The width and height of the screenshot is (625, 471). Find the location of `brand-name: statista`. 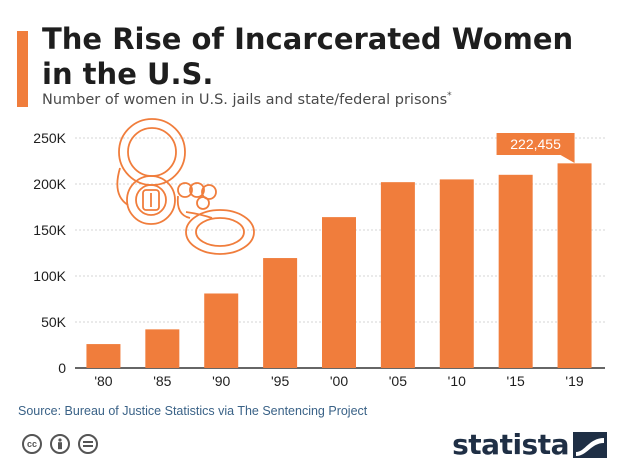

brand-name: statista is located at coordinates (510, 444).